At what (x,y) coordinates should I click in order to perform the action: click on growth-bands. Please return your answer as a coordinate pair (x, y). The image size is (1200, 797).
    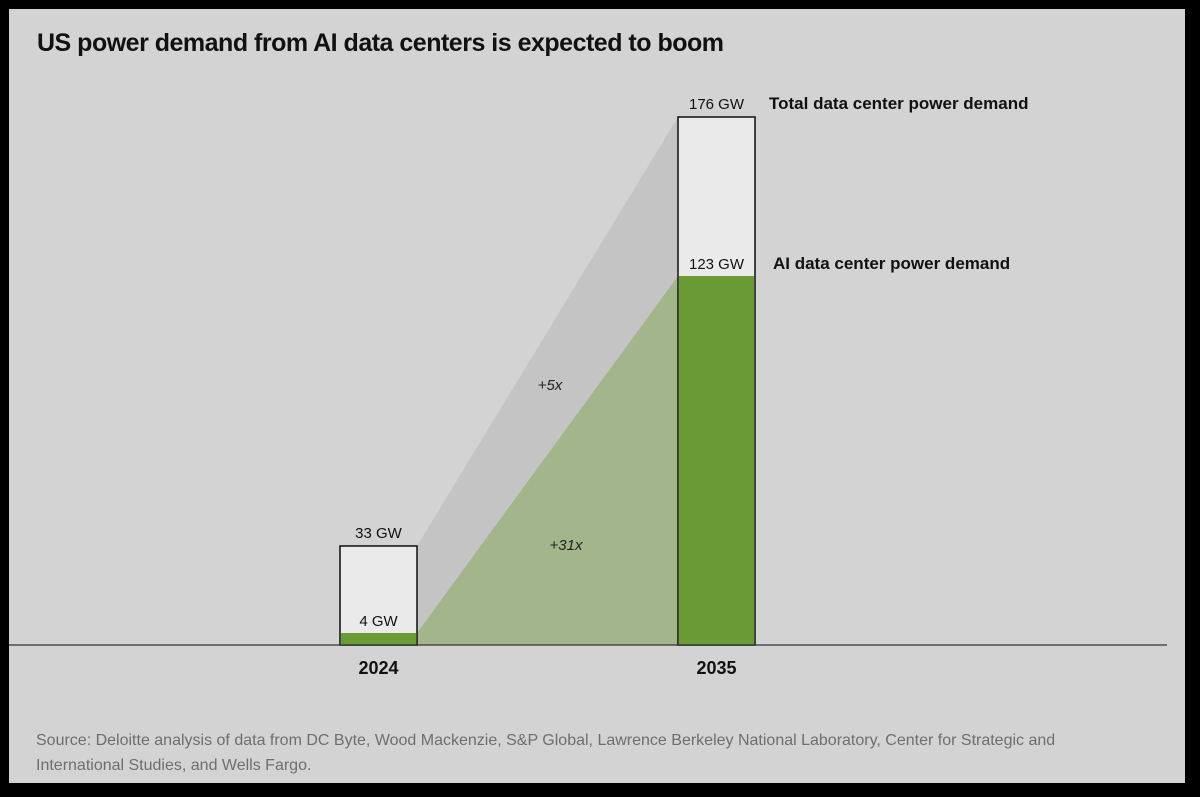
    Looking at the image, I should click on (547, 381).